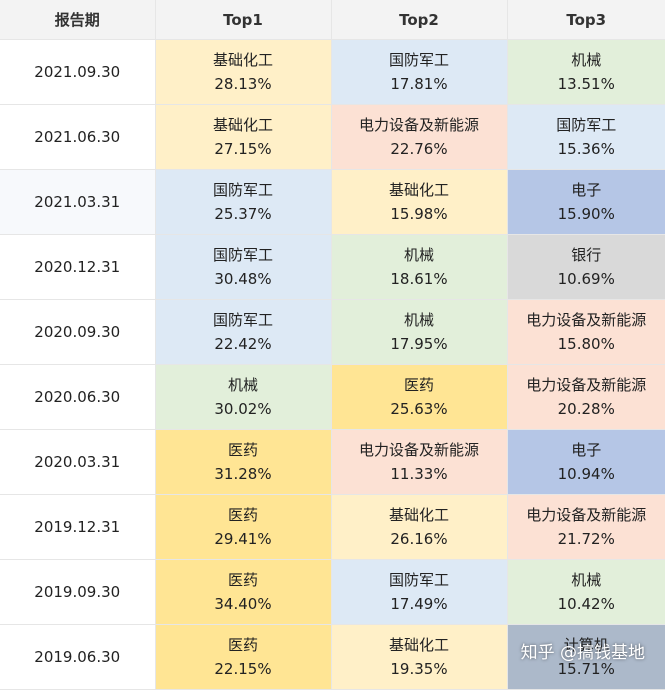 The height and width of the screenshot is (690, 665). Describe the element at coordinates (77, 137) in the screenshot. I see `report-date-cell: 2021.06.30` at that location.